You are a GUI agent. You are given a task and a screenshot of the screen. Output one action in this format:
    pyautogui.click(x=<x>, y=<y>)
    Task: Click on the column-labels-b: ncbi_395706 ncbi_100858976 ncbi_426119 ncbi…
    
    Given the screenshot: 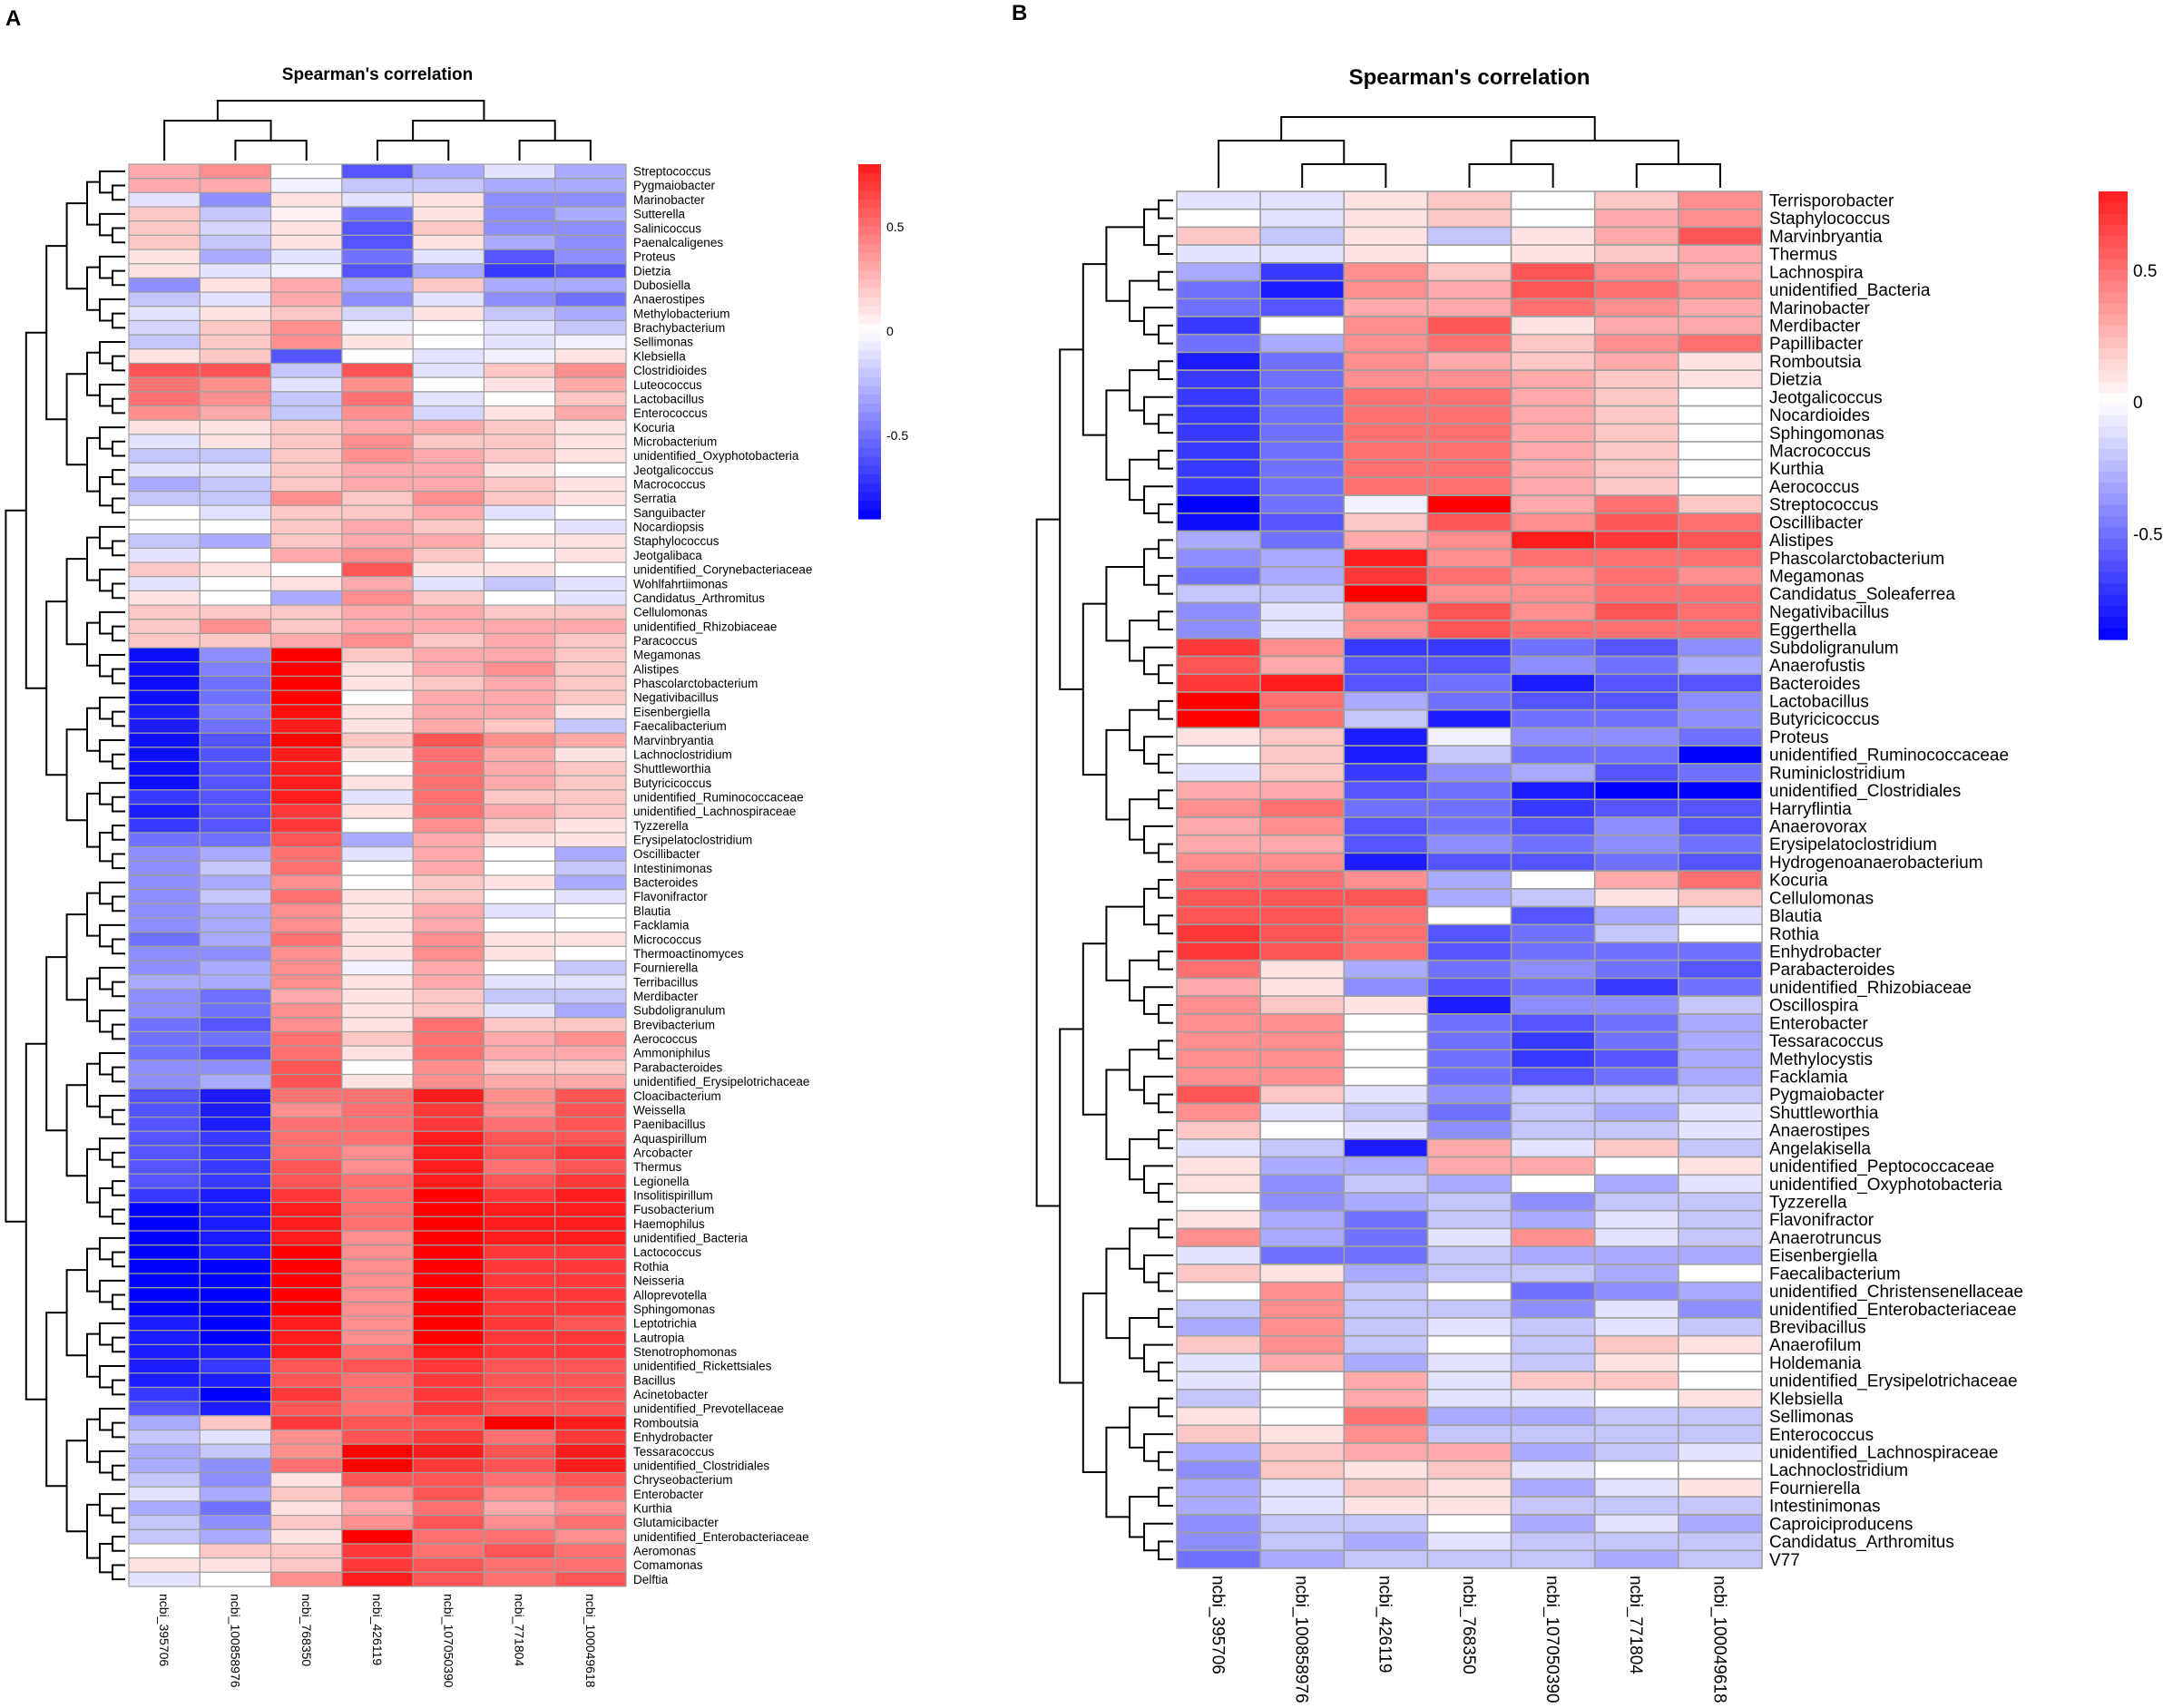 What is the action you would take?
    pyautogui.click(x=1468, y=1640)
    